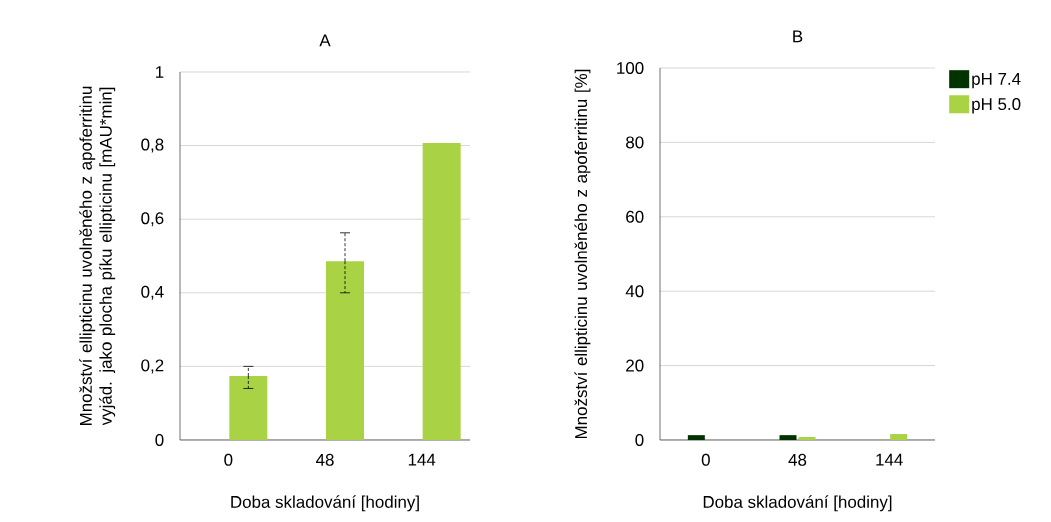  Describe the element at coordinates (582, 254) in the screenshot. I see `y-axis-title: Množství ellipticinu uvolněného z apoferritinu [%]` at that location.